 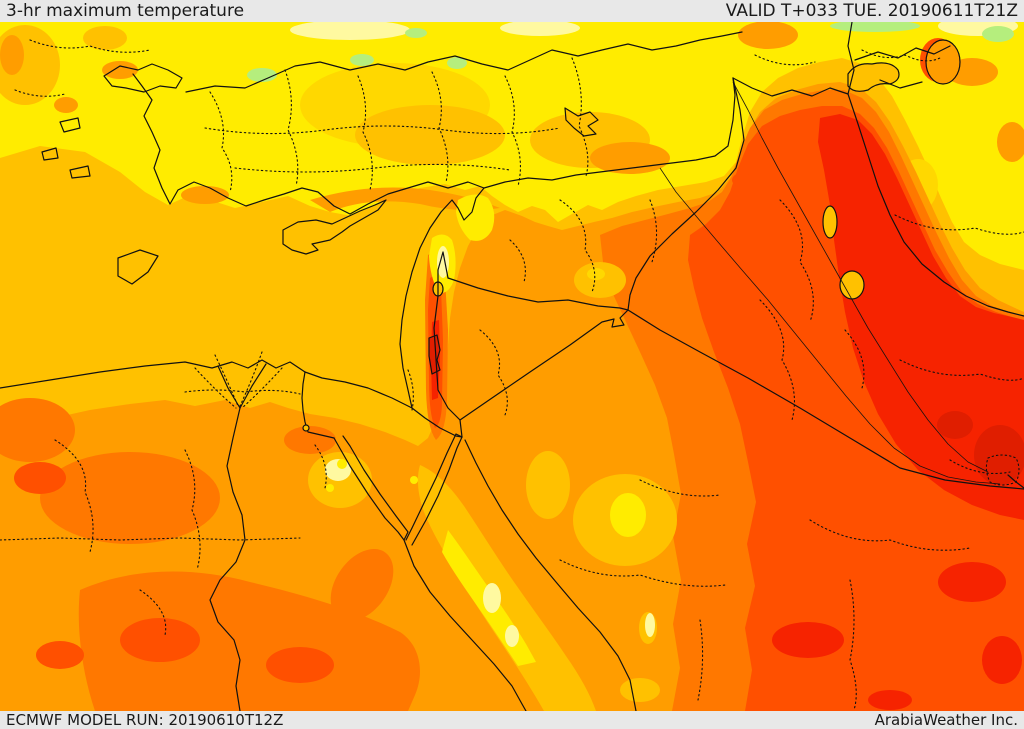 I want to click on temp-spot-ne-syria, so click(x=742, y=180).